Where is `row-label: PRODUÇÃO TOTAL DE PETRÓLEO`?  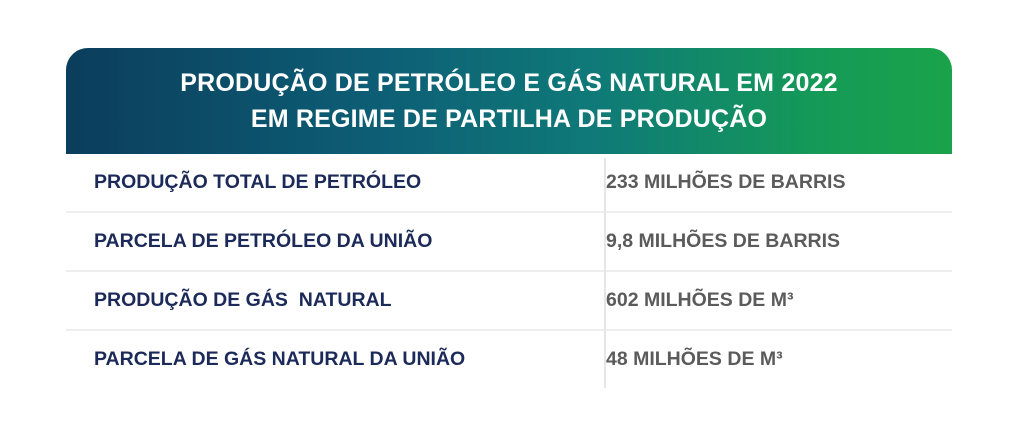 row-label: PRODUÇÃO TOTAL DE PETRÓLEO is located at coordinates (258, 182).